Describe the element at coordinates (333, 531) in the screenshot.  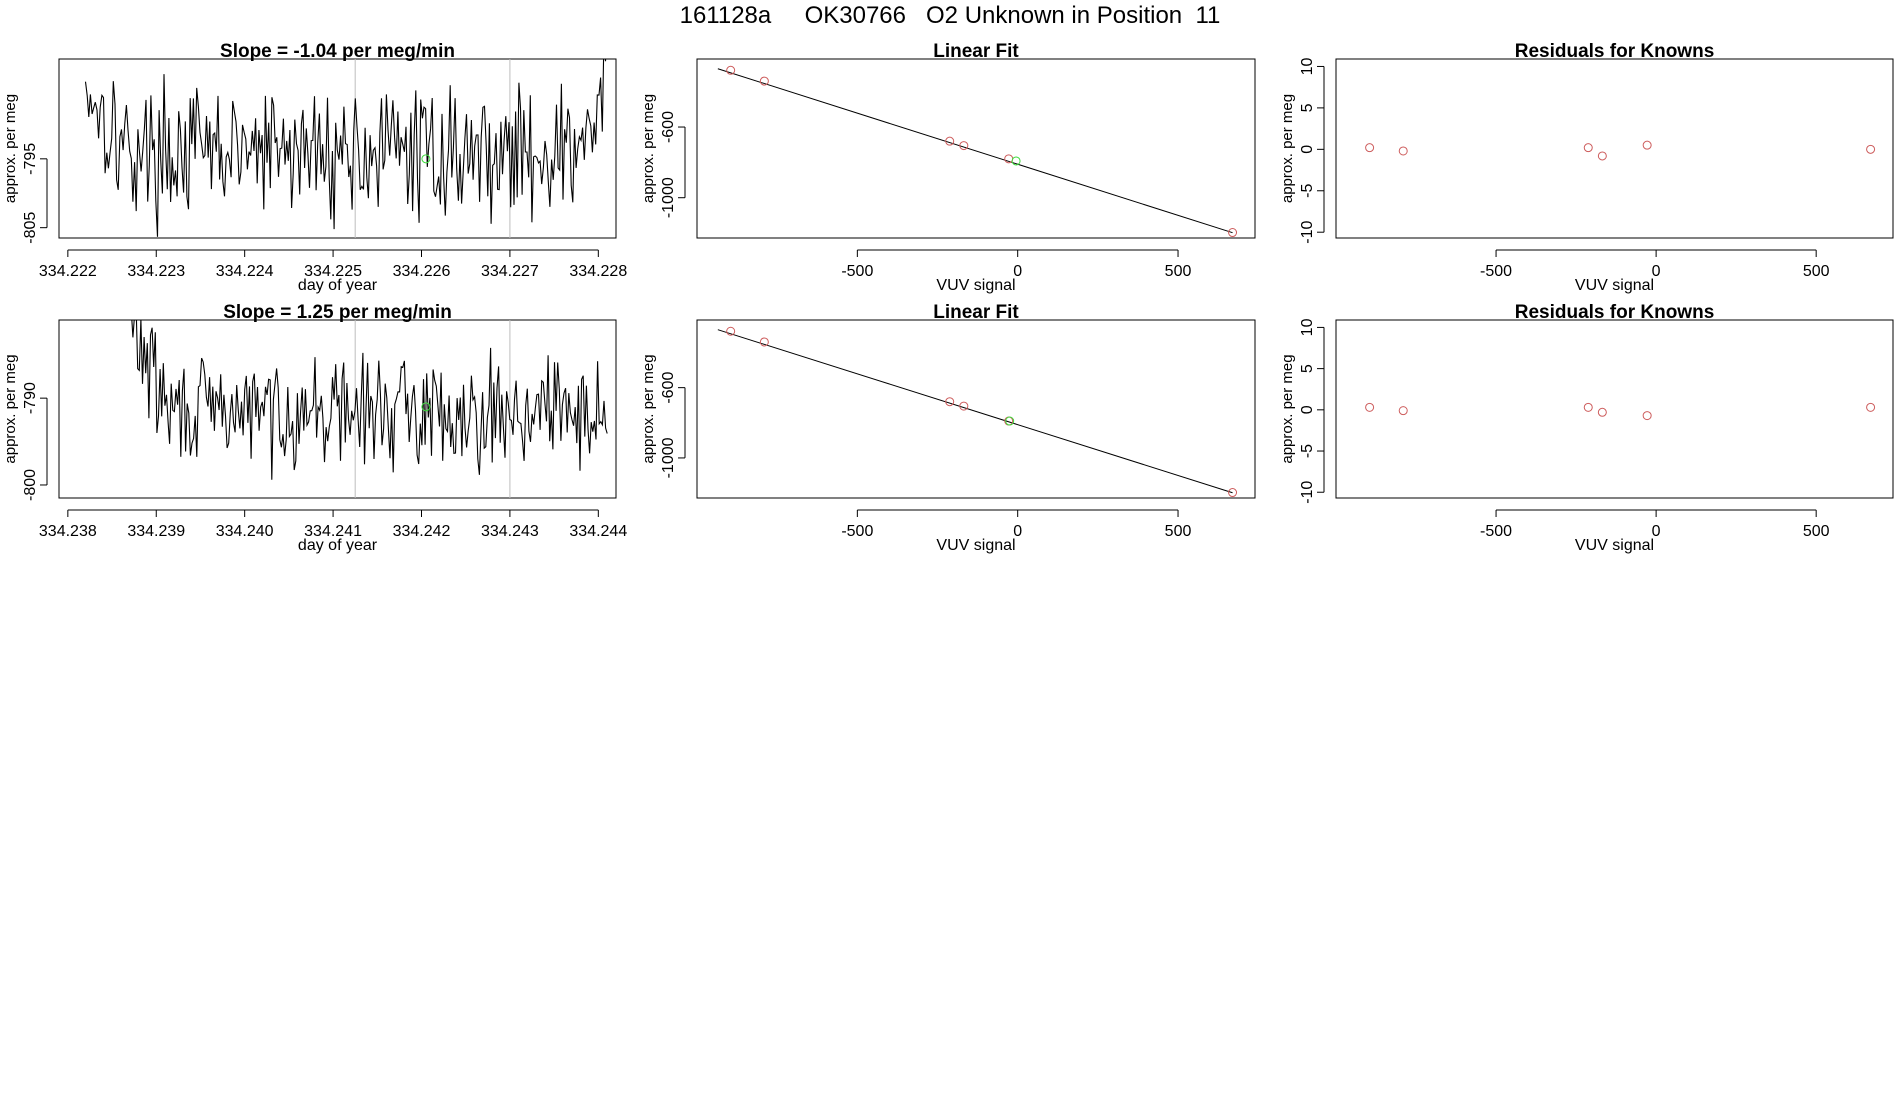
I see `x-tick-label: 334.241` at that location.